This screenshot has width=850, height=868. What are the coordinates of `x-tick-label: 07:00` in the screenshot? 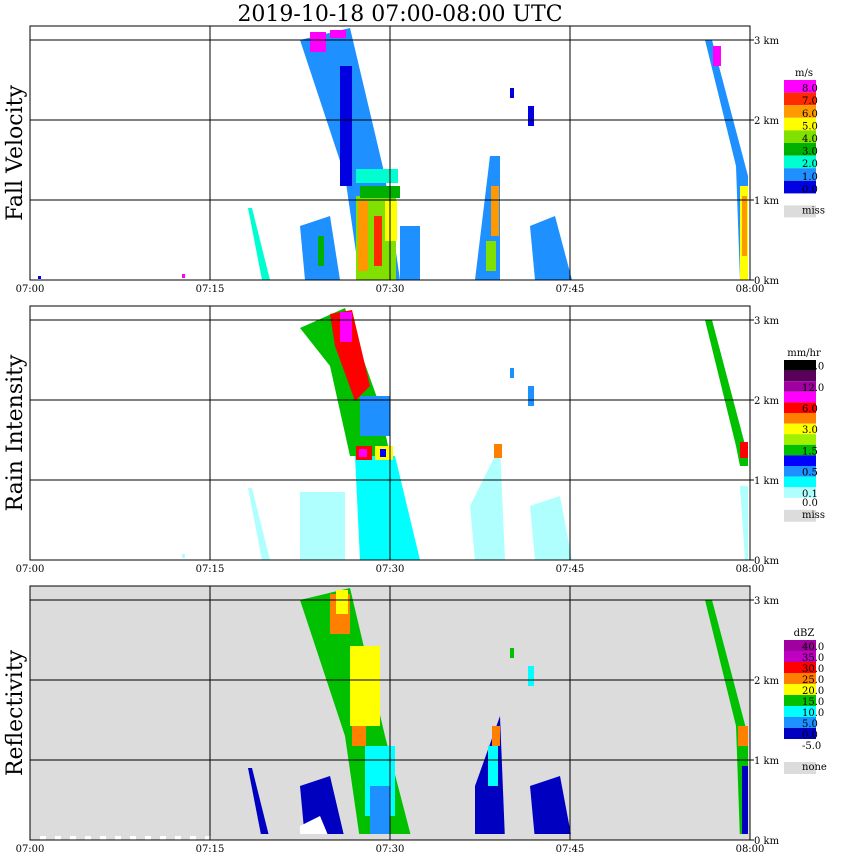 It's located at (30, 569).